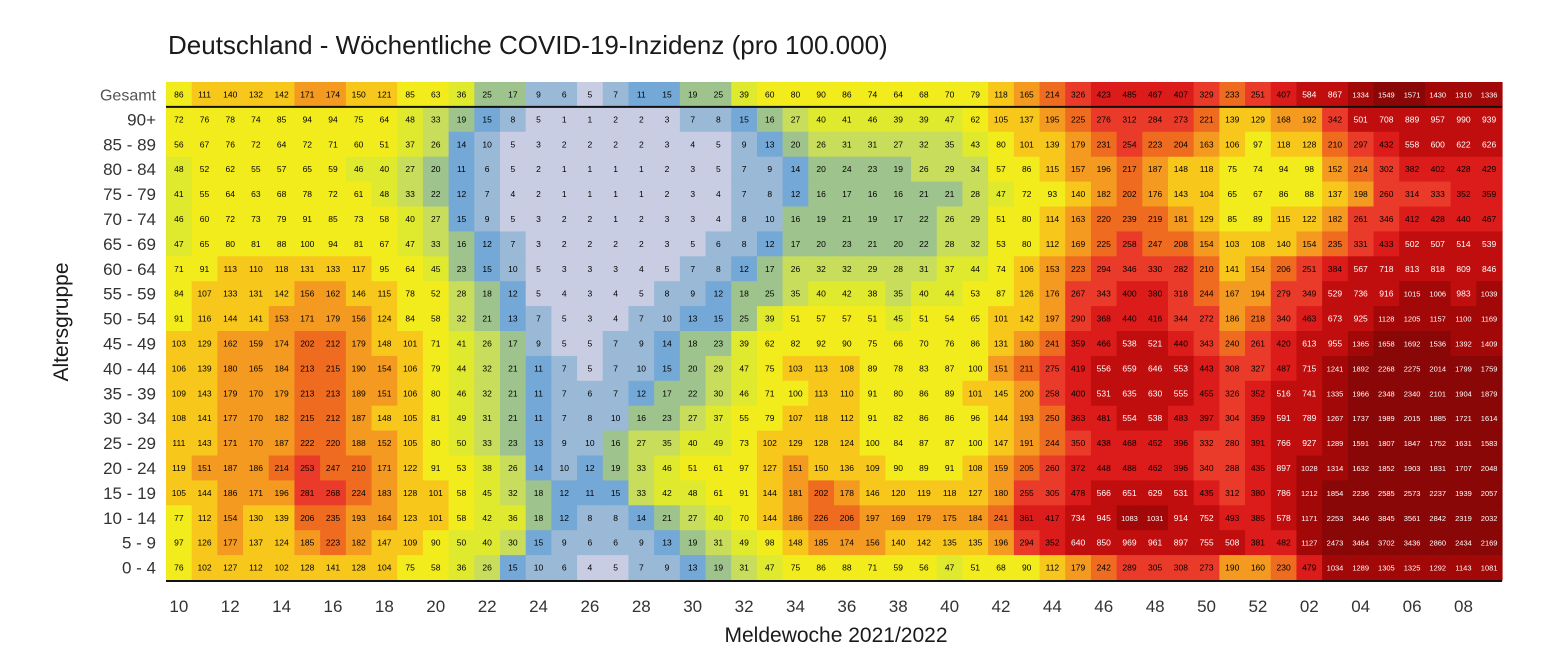  I want to click on cell-value-label: 20, so click(436, 169).